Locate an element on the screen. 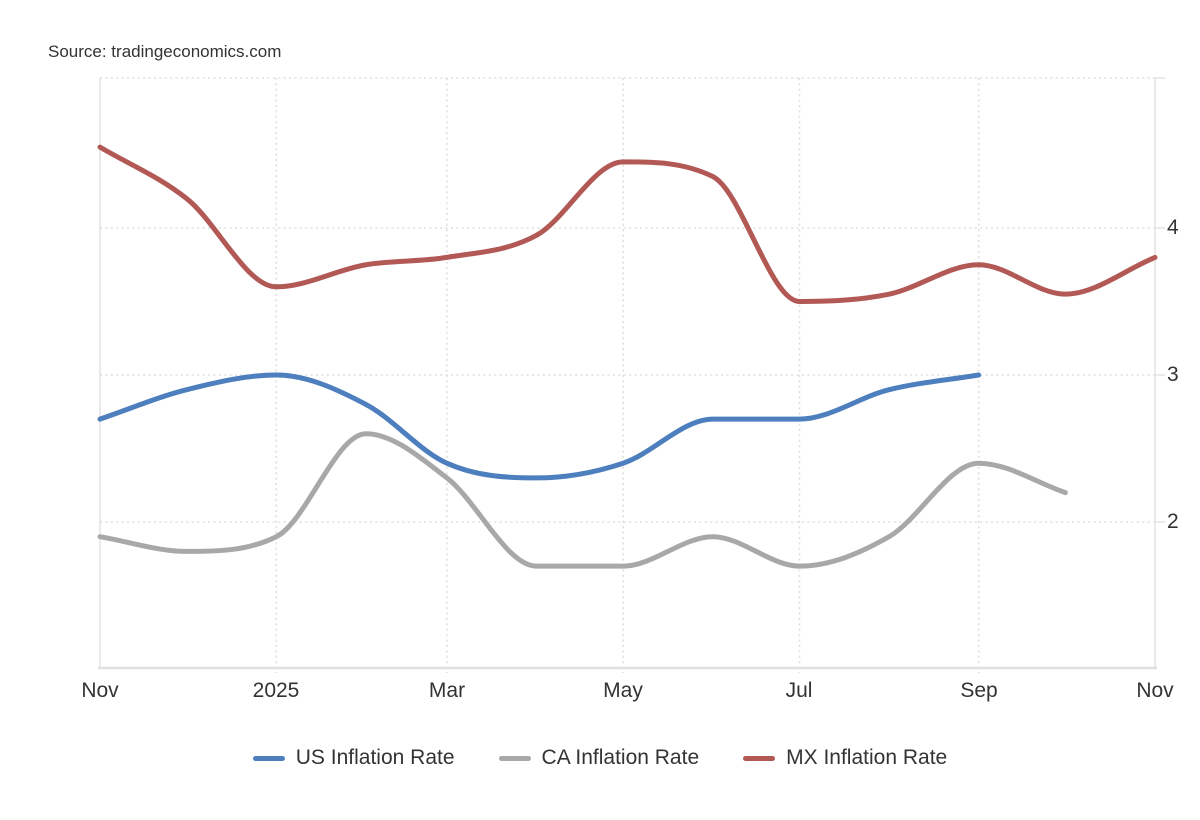 This screenshot has height=820, width=1200. legend-label-mx: MX Inflation Rate is located at coordinates (867, 757).